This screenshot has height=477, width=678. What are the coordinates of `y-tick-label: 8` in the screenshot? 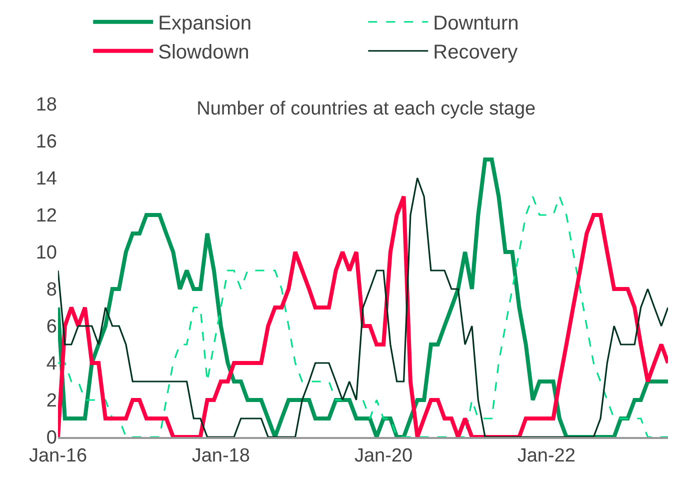 It's located at (51, 290).